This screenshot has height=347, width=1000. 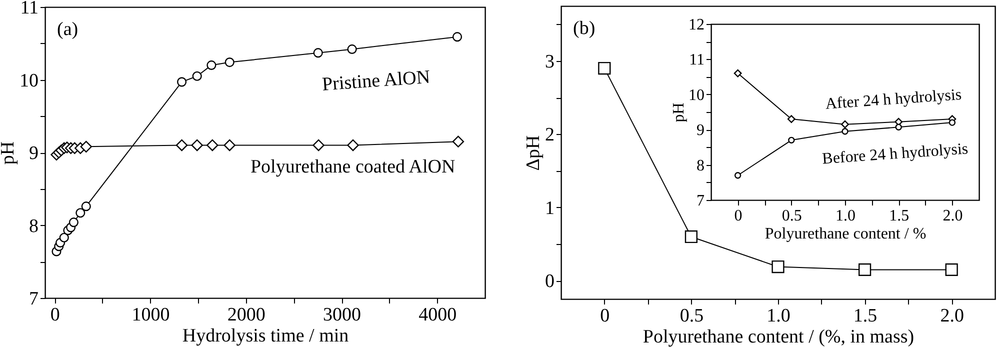 I want to click on annotation: (a), so click(x=67, y=29).